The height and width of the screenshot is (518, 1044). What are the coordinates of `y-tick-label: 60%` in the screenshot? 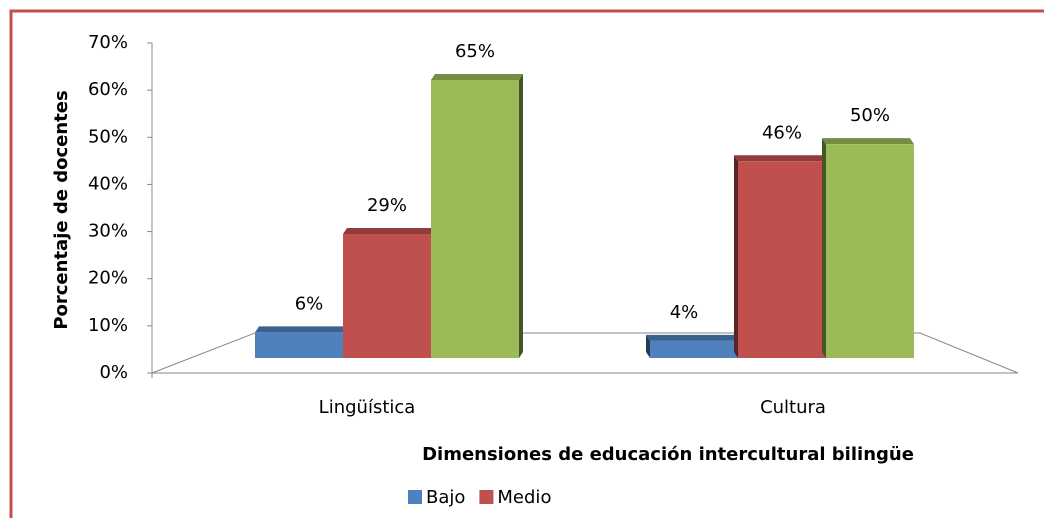 It's located at (108, 89).